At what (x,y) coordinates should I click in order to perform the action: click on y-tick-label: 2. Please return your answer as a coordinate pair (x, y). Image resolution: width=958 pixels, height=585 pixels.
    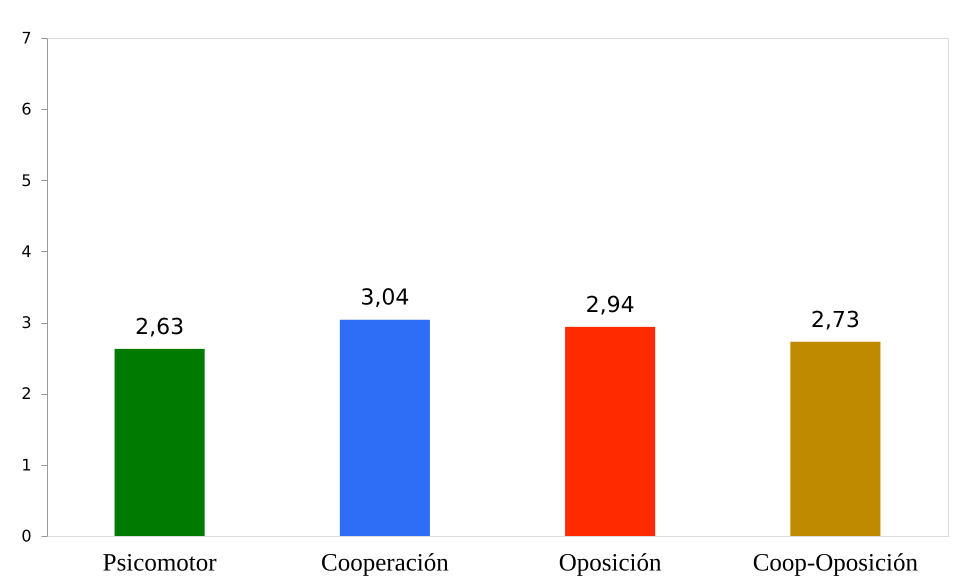
    Looking at the image, I should click on (26, 394).